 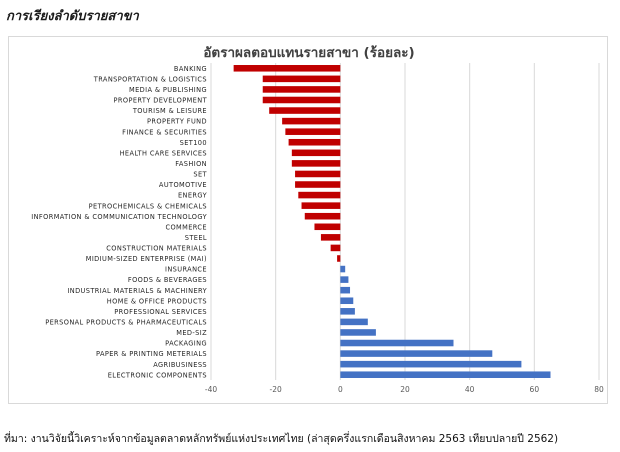 I want to click on category-label: COMMERCE, so click(x=186, y=227).